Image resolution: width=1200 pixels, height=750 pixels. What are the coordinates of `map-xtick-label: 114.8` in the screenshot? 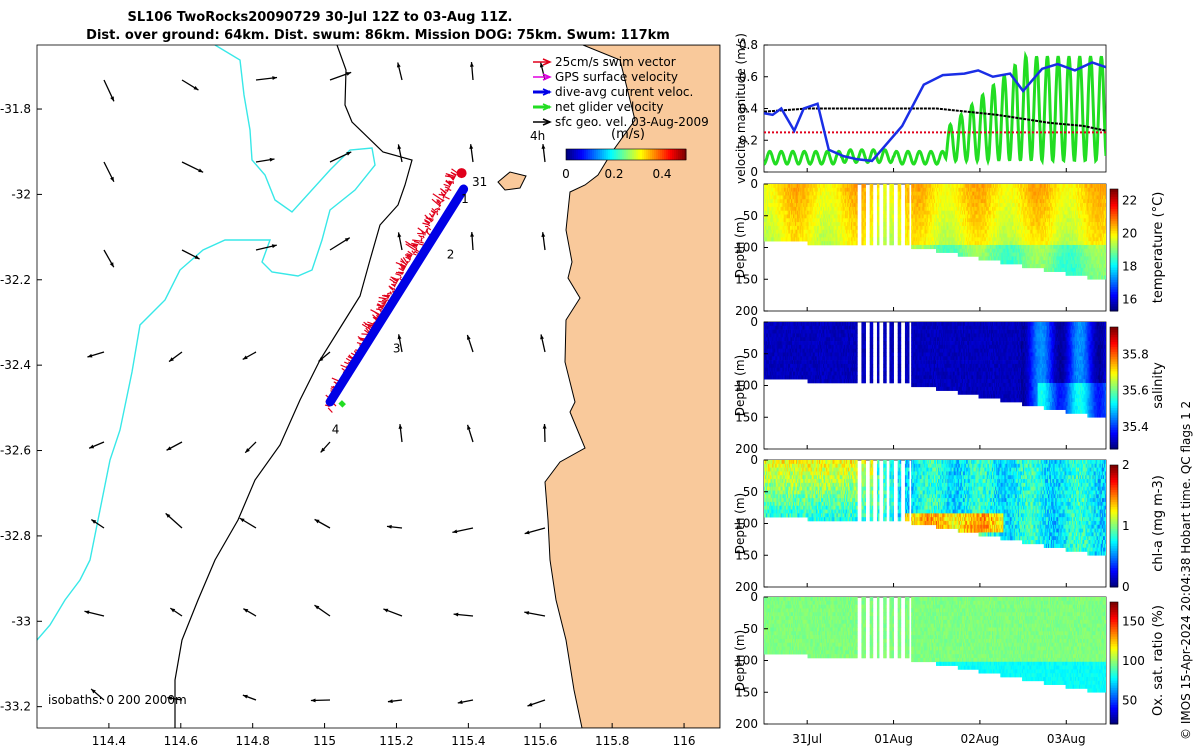 It's located at (253, 741).